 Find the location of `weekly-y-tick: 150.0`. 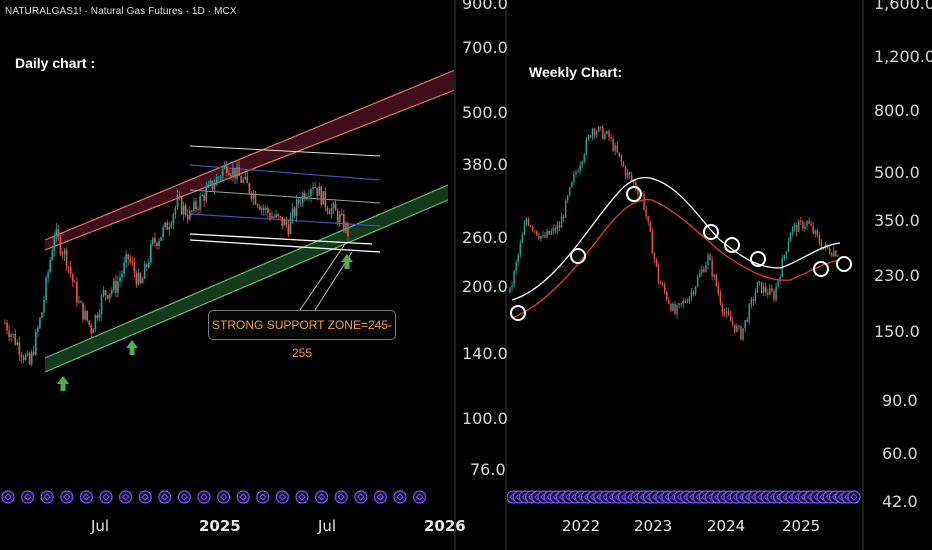

weekly-y-tick: 150.0 is located at coordinates (897, 331).